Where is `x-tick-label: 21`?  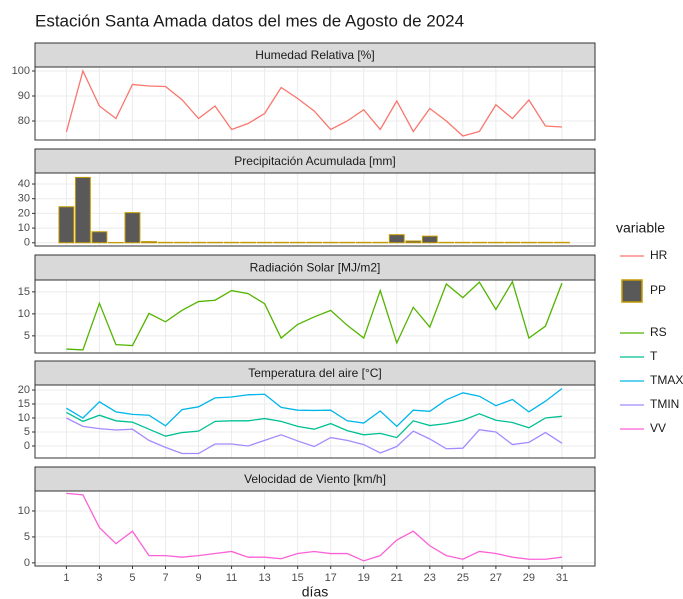
x-tick-label: 21 is located at coordinates (397, 578).